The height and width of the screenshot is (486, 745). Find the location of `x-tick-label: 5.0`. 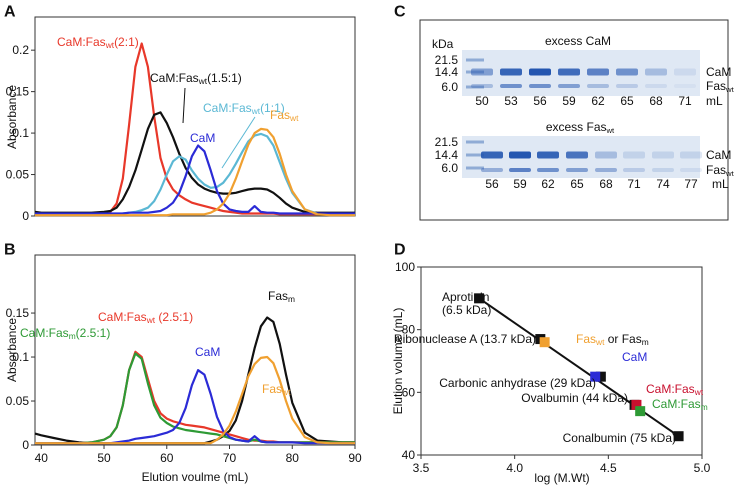

x-tick-label: 5.0 is located at coordinates (702, 468).